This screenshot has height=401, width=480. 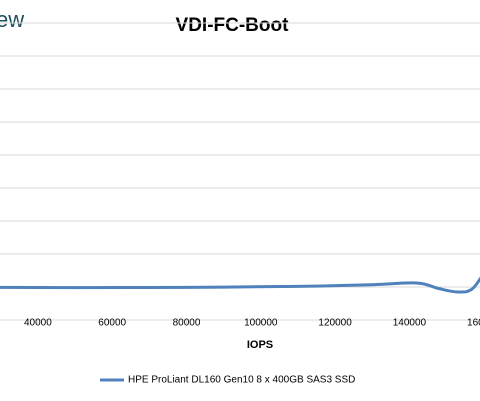 I want to click on x-tick-label: 120000, so click(x=335, y=323).